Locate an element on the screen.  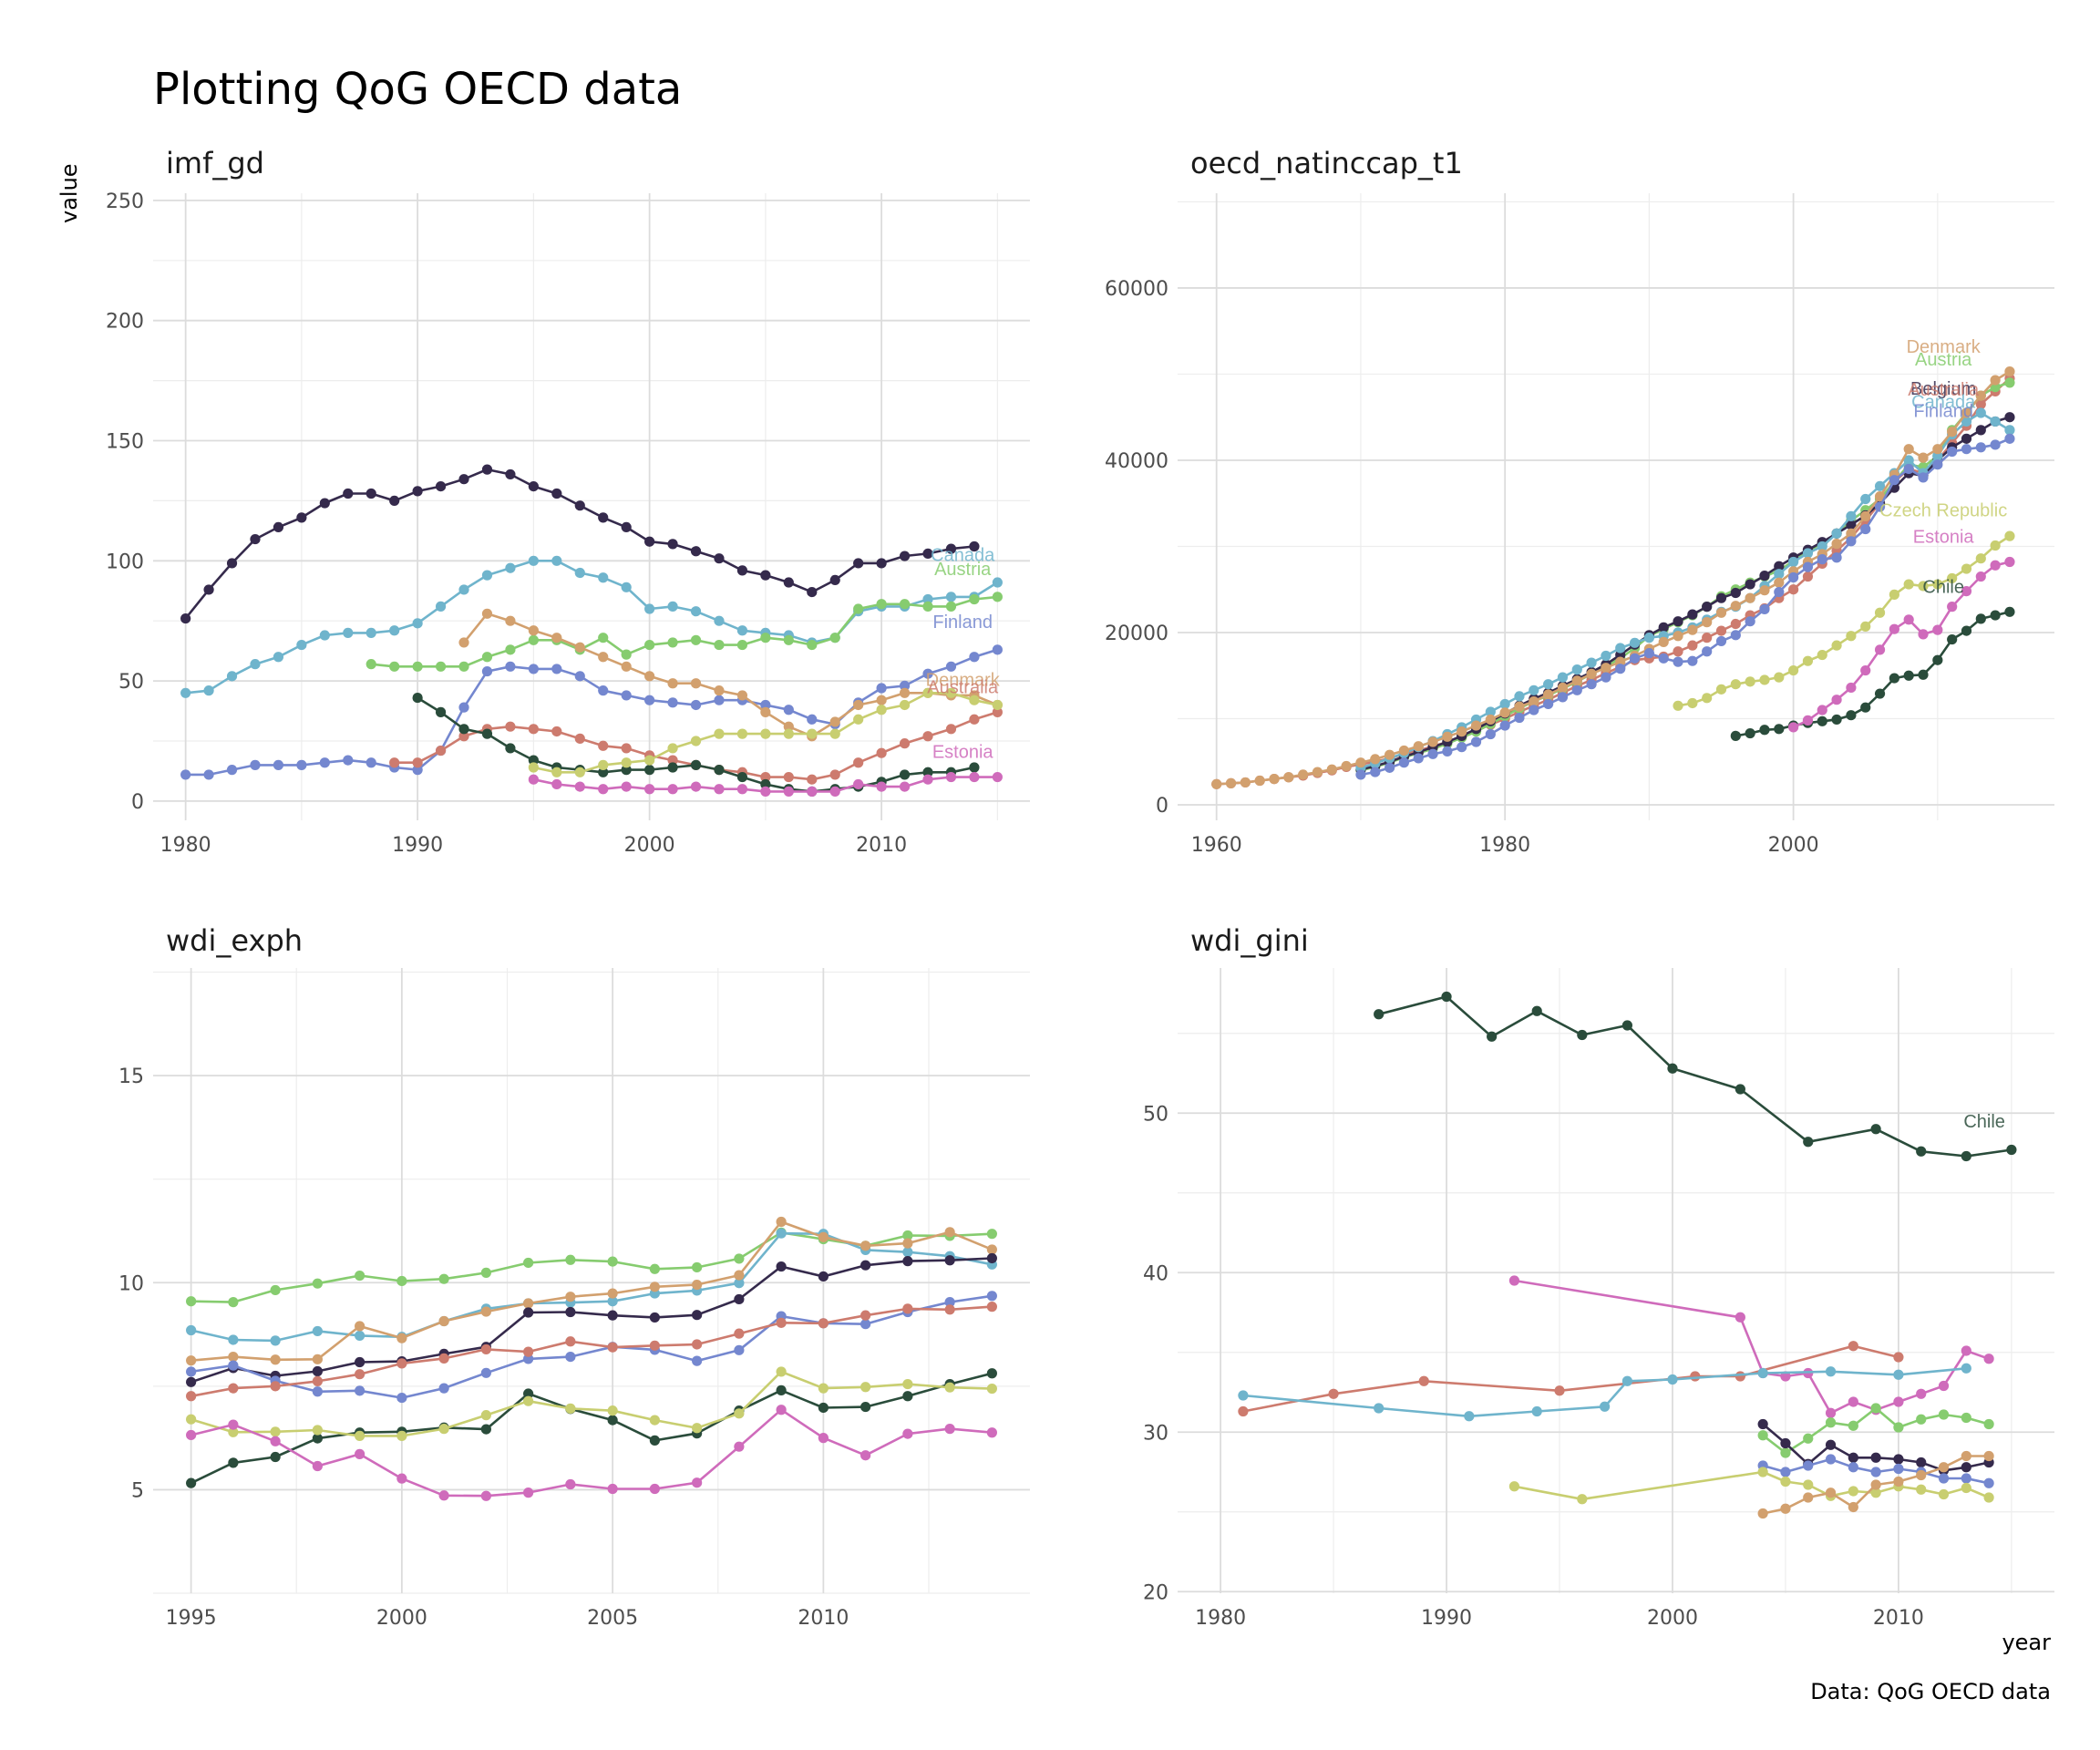
series-label-belgium: Belgium is located at coordinates (1943, 389).